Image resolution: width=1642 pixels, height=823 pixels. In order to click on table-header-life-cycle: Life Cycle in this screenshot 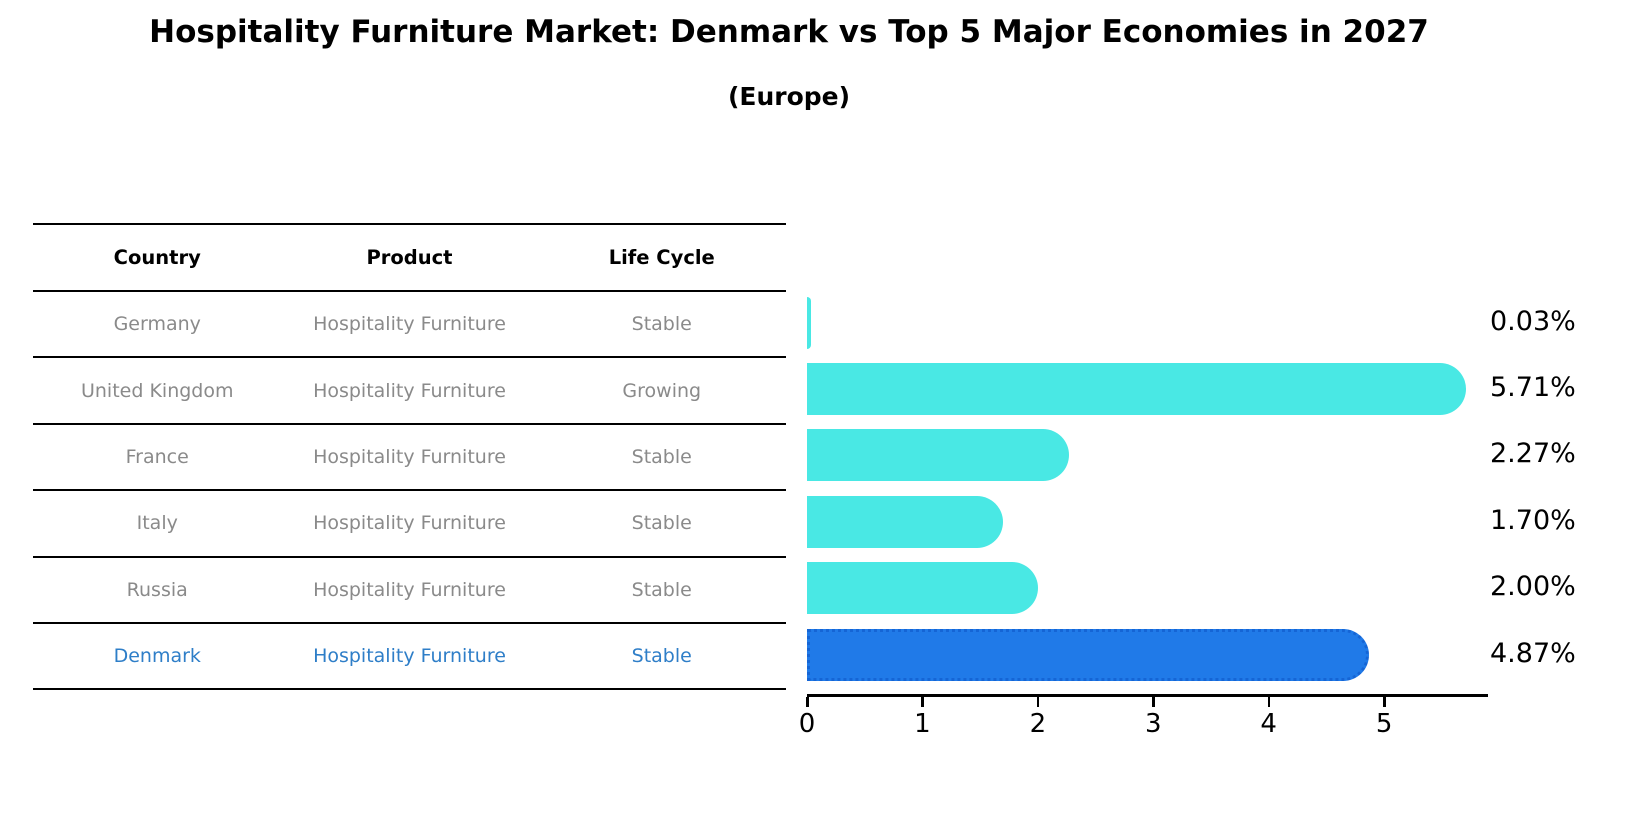, I will do `click(661, 257)`.